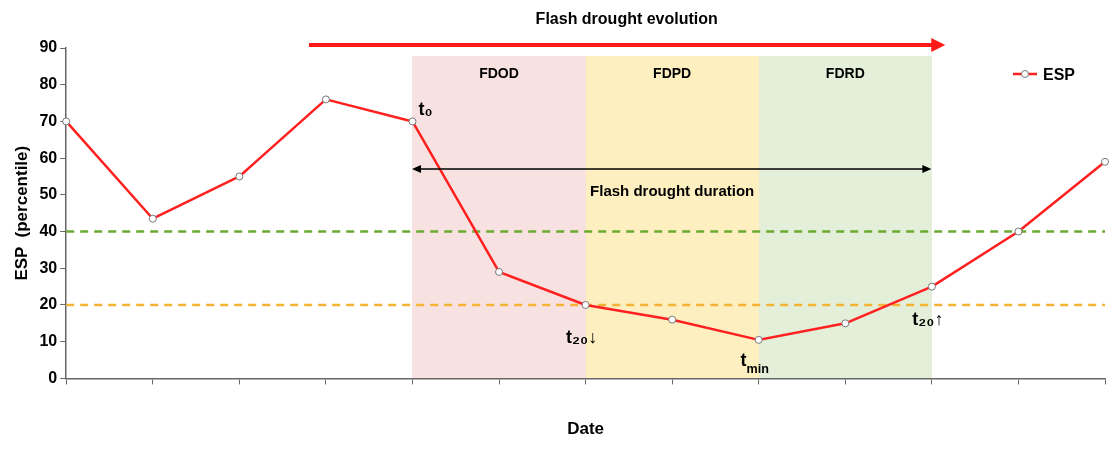  Describe the element at coordinates (48, 341) in the screenshot. I see `y-tick-label: 10` at that location.